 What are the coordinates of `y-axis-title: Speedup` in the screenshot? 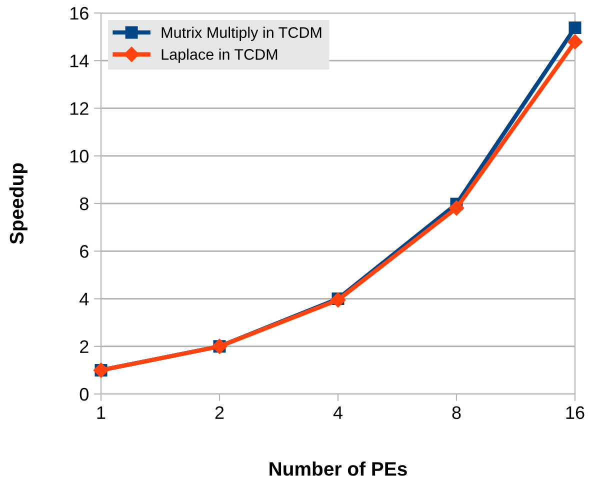 It's located at (18, 203).